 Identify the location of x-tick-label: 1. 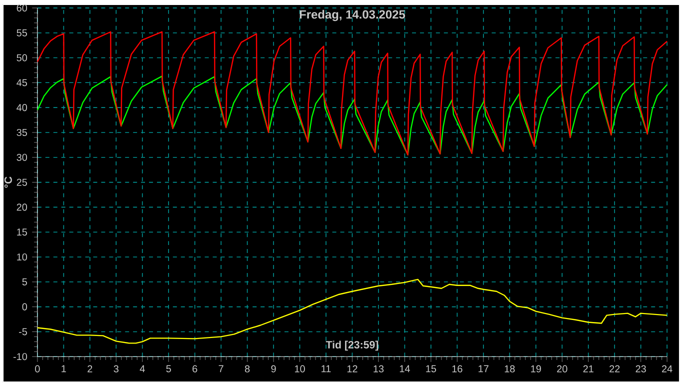
(64, 369).